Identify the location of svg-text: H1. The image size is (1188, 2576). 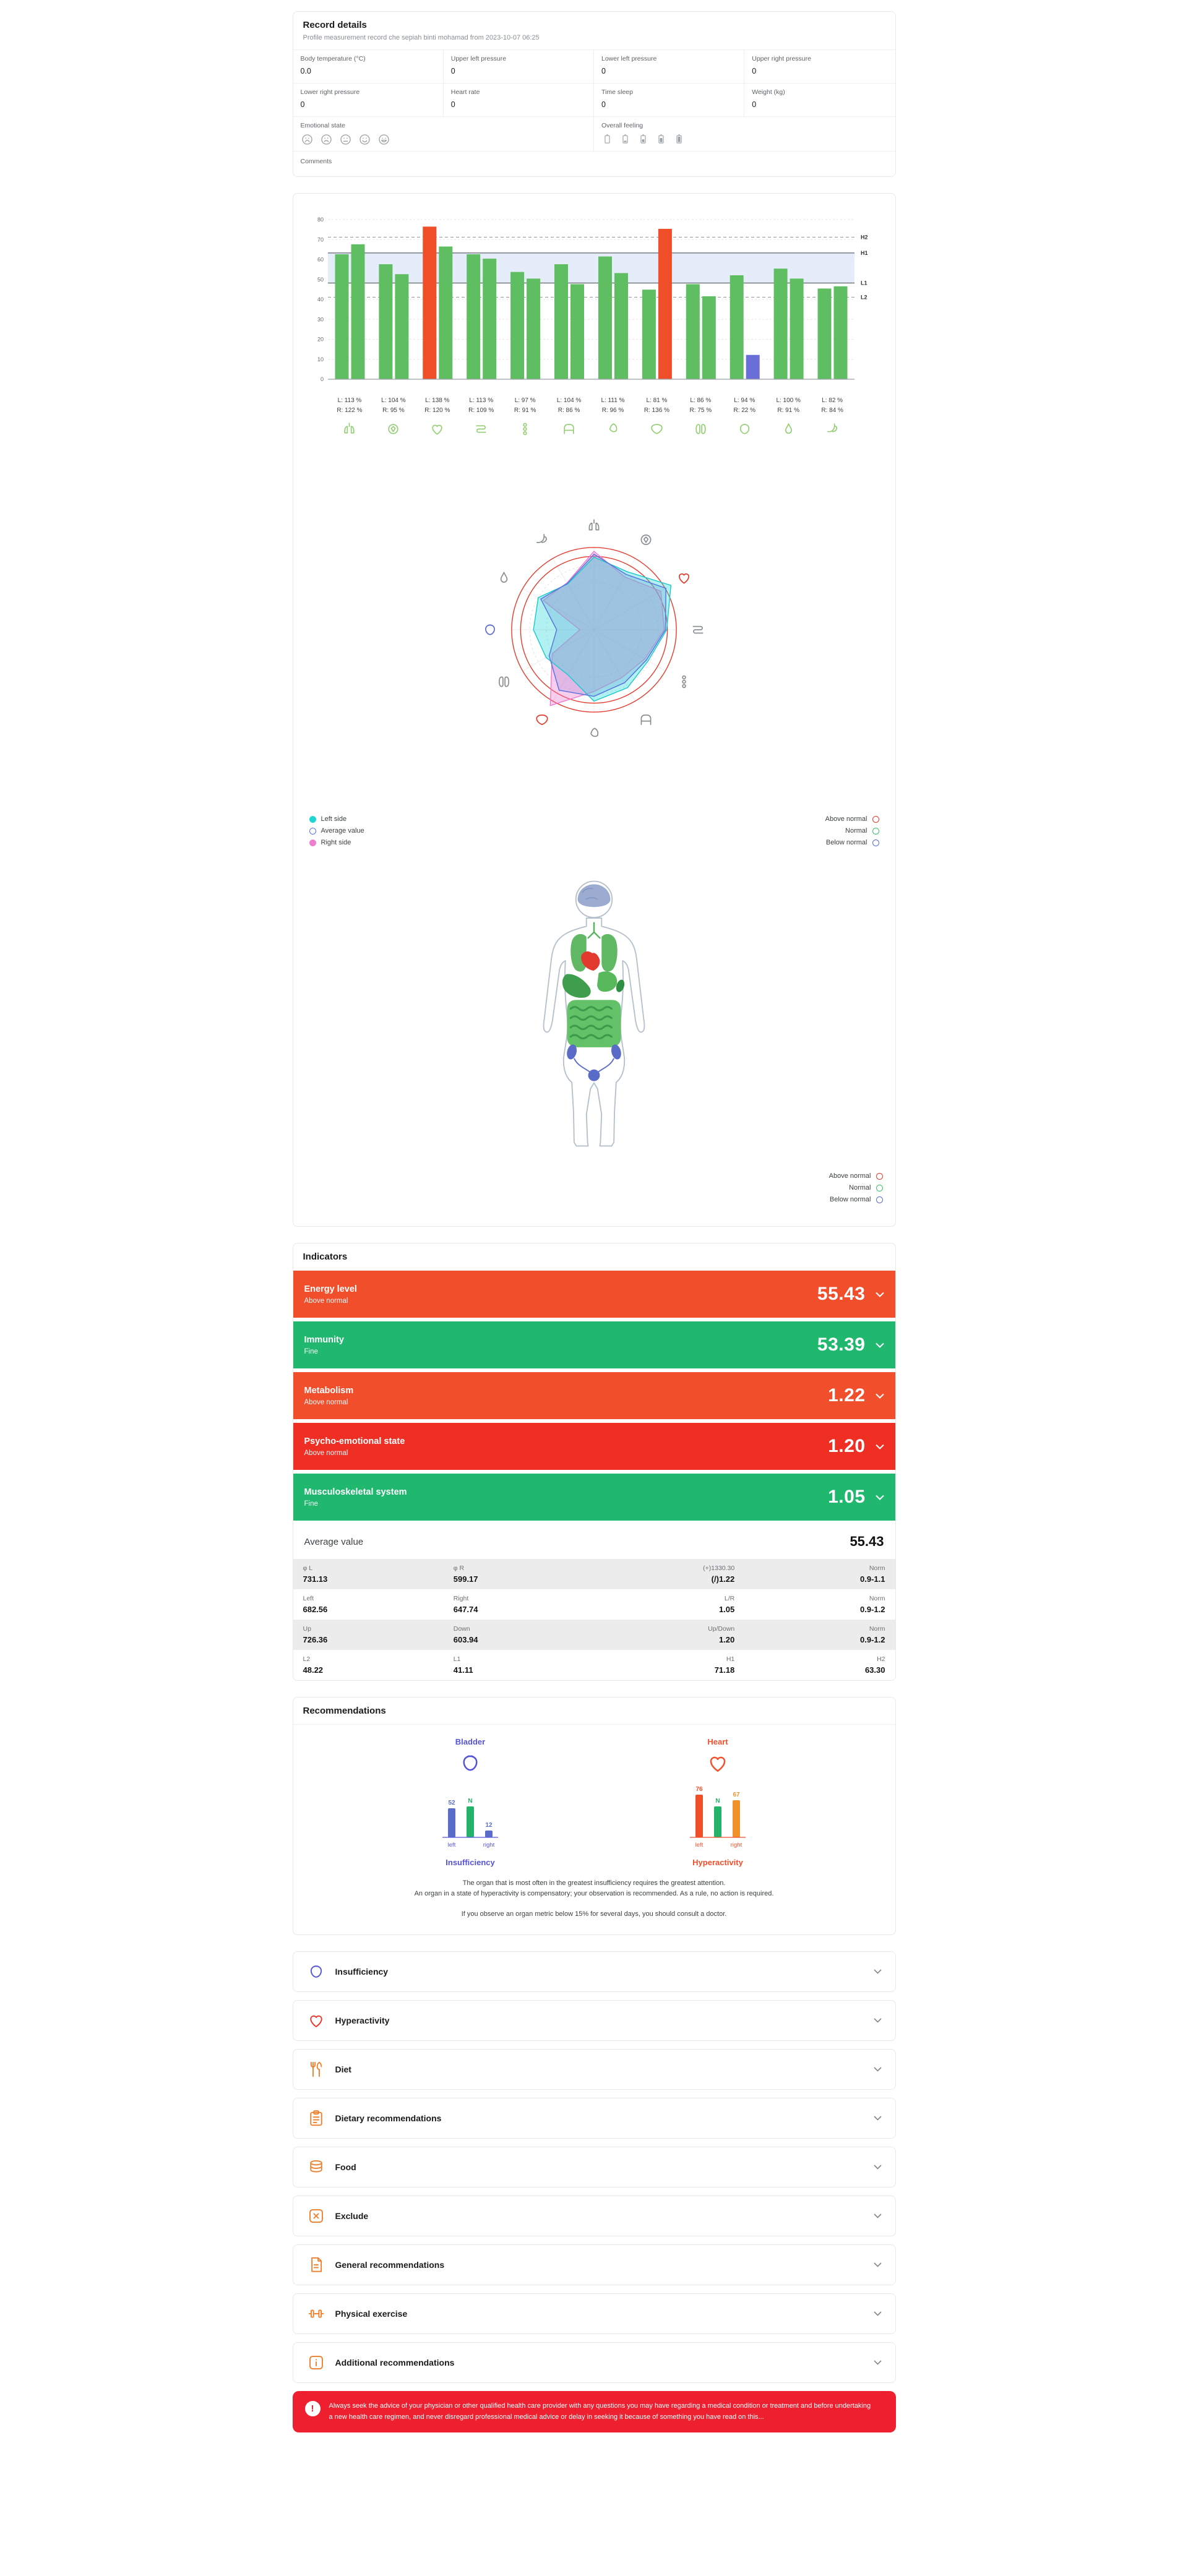
(864, 253).